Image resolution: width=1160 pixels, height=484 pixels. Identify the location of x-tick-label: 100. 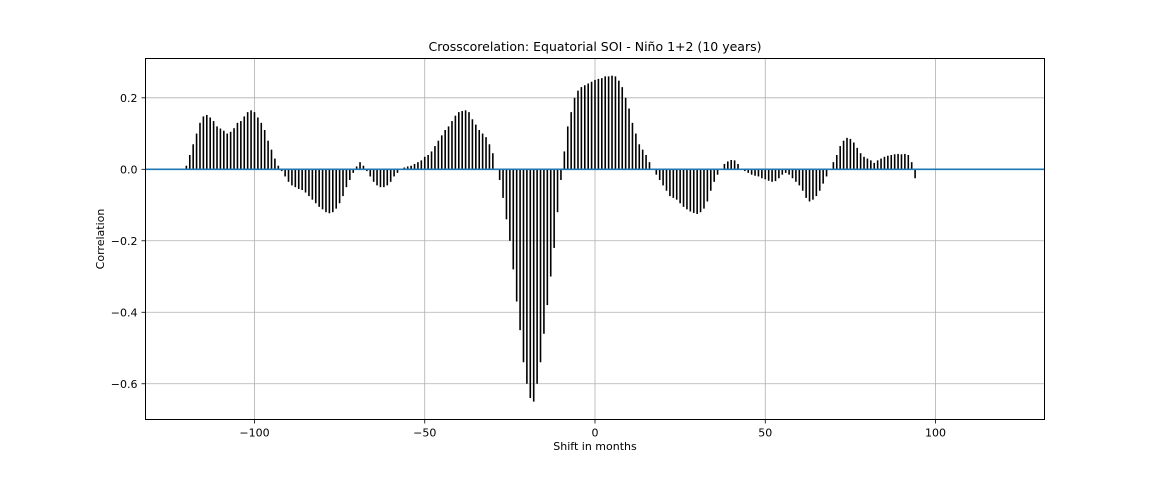
(935, 433).